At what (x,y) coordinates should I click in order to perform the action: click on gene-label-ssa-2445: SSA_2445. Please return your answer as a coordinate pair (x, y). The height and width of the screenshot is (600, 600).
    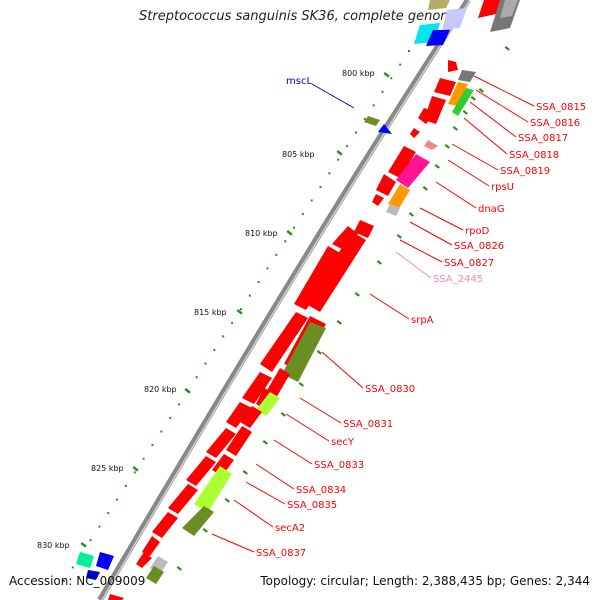
    Looking at the image, I should click on (458, 279).